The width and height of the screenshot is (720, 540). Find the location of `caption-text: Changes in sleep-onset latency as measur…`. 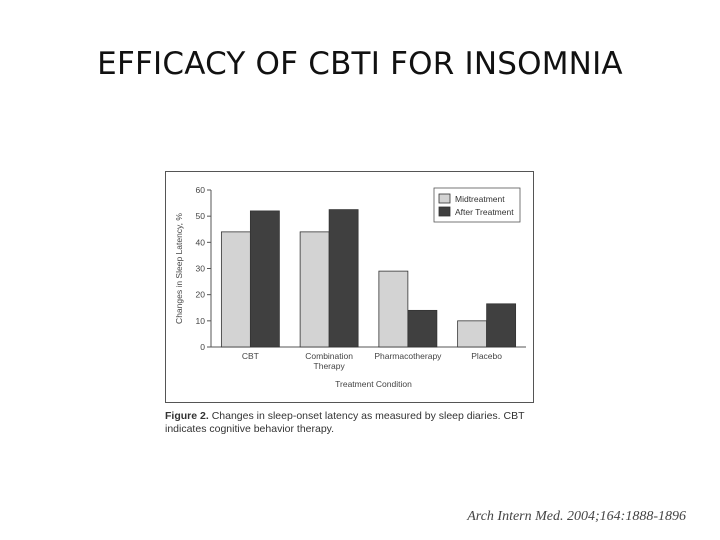

caption-text: Changes in sleep-onset latency as measur… is located at coordinates (345, 422).